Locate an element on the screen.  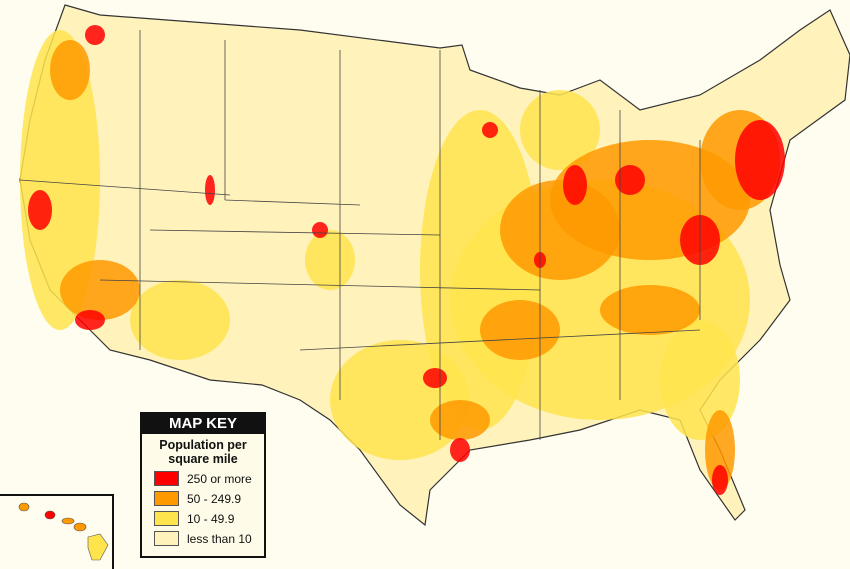
legend-item: less than 10 is located at coordinates (209, 538).